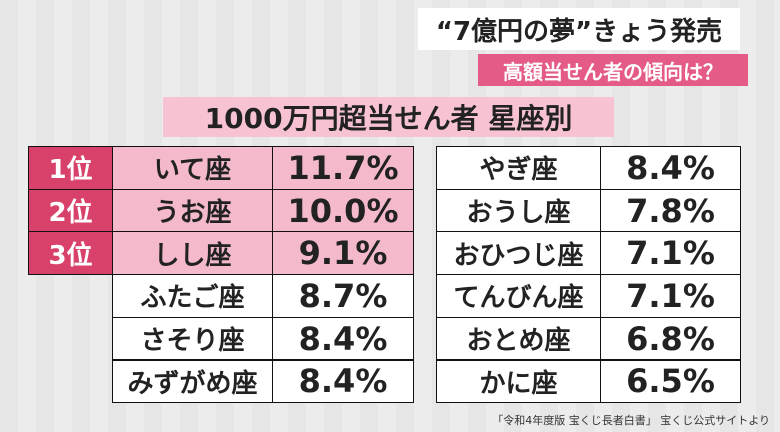  I want to click on percent-cell: 7.8%, so click(670, 210).